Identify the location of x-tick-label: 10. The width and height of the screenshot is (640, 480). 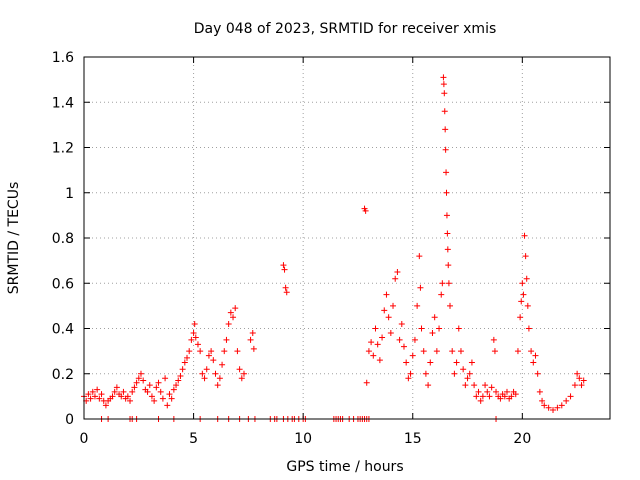
(303, 439).